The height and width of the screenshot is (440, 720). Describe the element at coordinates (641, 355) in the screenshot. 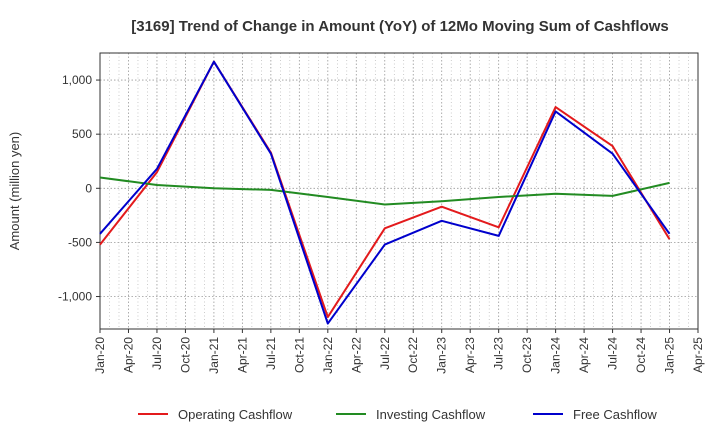

I see `x-tick-label: Oct-24` at that location.